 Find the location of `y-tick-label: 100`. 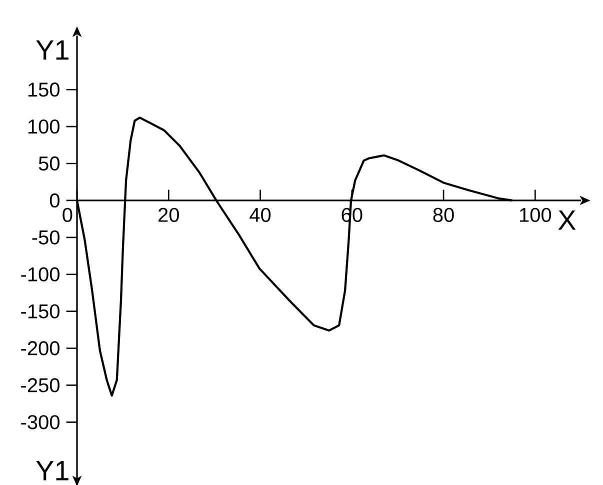

y-tick-label: 100 is located at coordinates (44, 126).